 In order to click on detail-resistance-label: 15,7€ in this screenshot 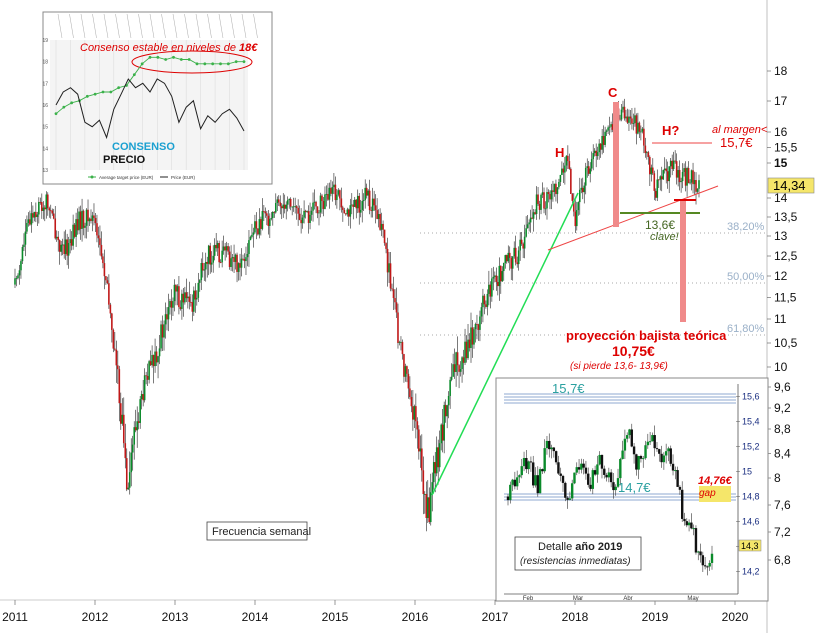, I will do `click(568, 388)`.